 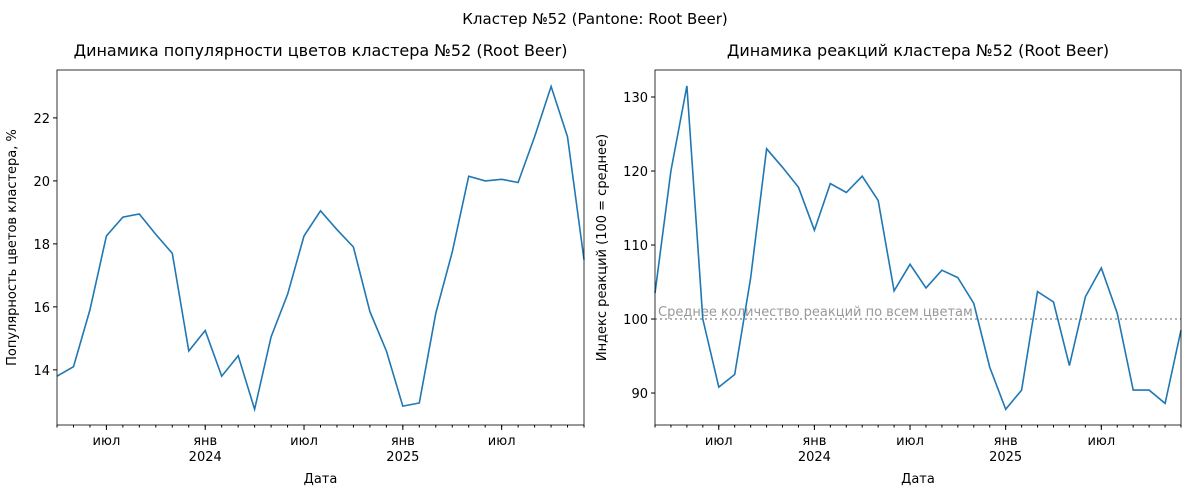 What do you see at coordinates (635, 98) in the screenshot?
I see `y-tick-label: 130` at bounding box center [635, 98].